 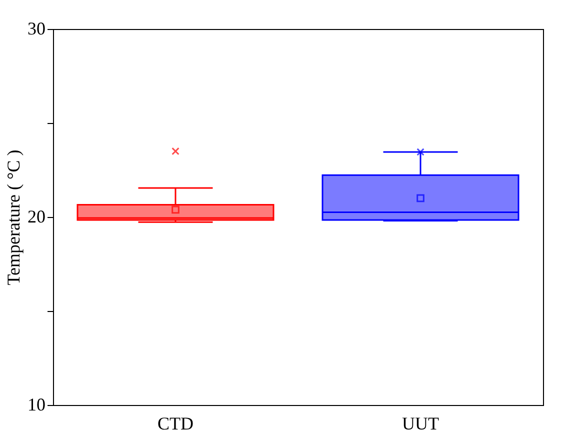 What do you see at coordinates (14, 218) in the screenshot?
I see `y-axis-title: Temperature ( °C )` at bounding box center [14, 218].